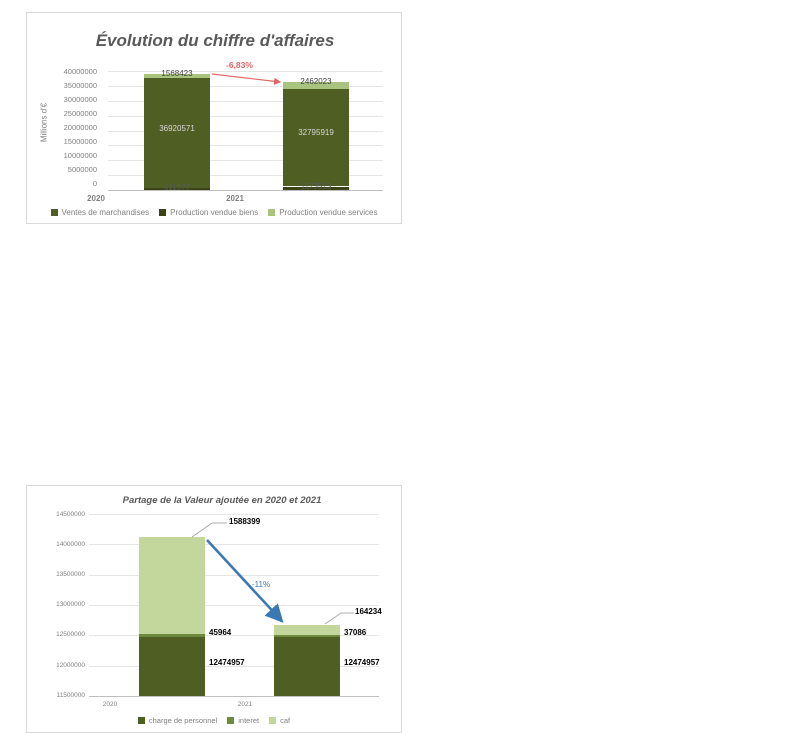 The image size is (796, 733). I want to click on y-tick: 15000000, so click(80, 141).